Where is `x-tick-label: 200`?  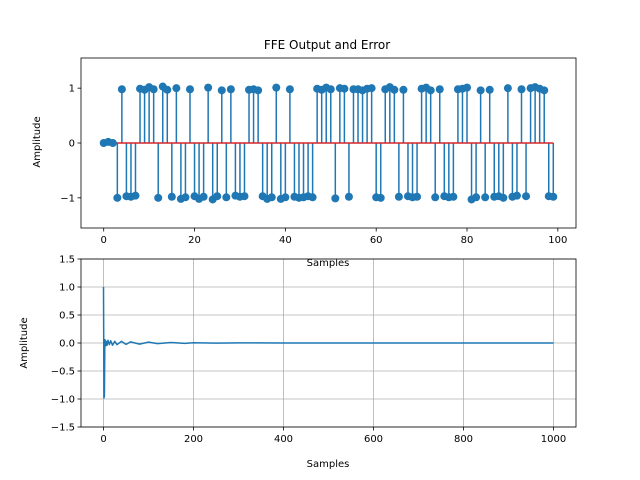
x-tick-label: 200 is located at coordinates (193, 439).